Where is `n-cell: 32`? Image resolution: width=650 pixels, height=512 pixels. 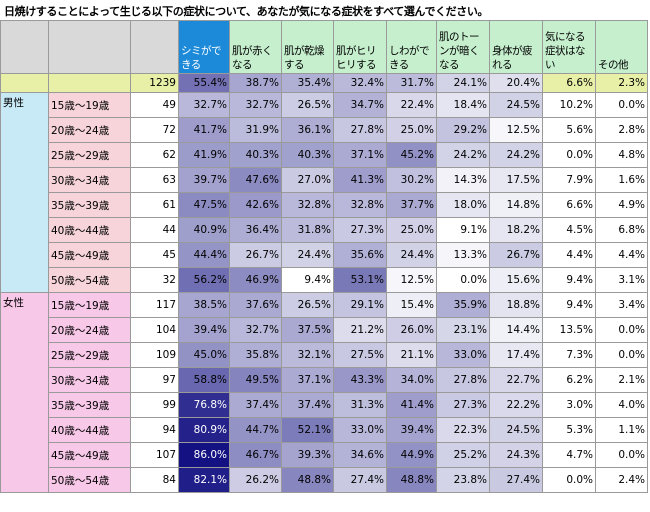
n-cell: 32 is located at coordinates (154, 280).